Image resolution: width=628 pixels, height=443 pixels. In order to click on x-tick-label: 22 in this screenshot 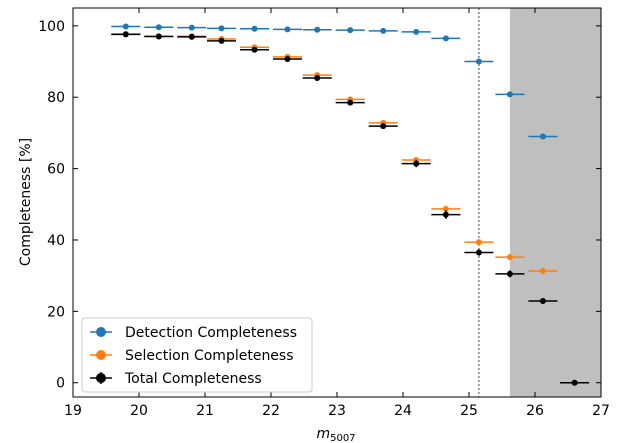, I will do `click(271, 411)`.